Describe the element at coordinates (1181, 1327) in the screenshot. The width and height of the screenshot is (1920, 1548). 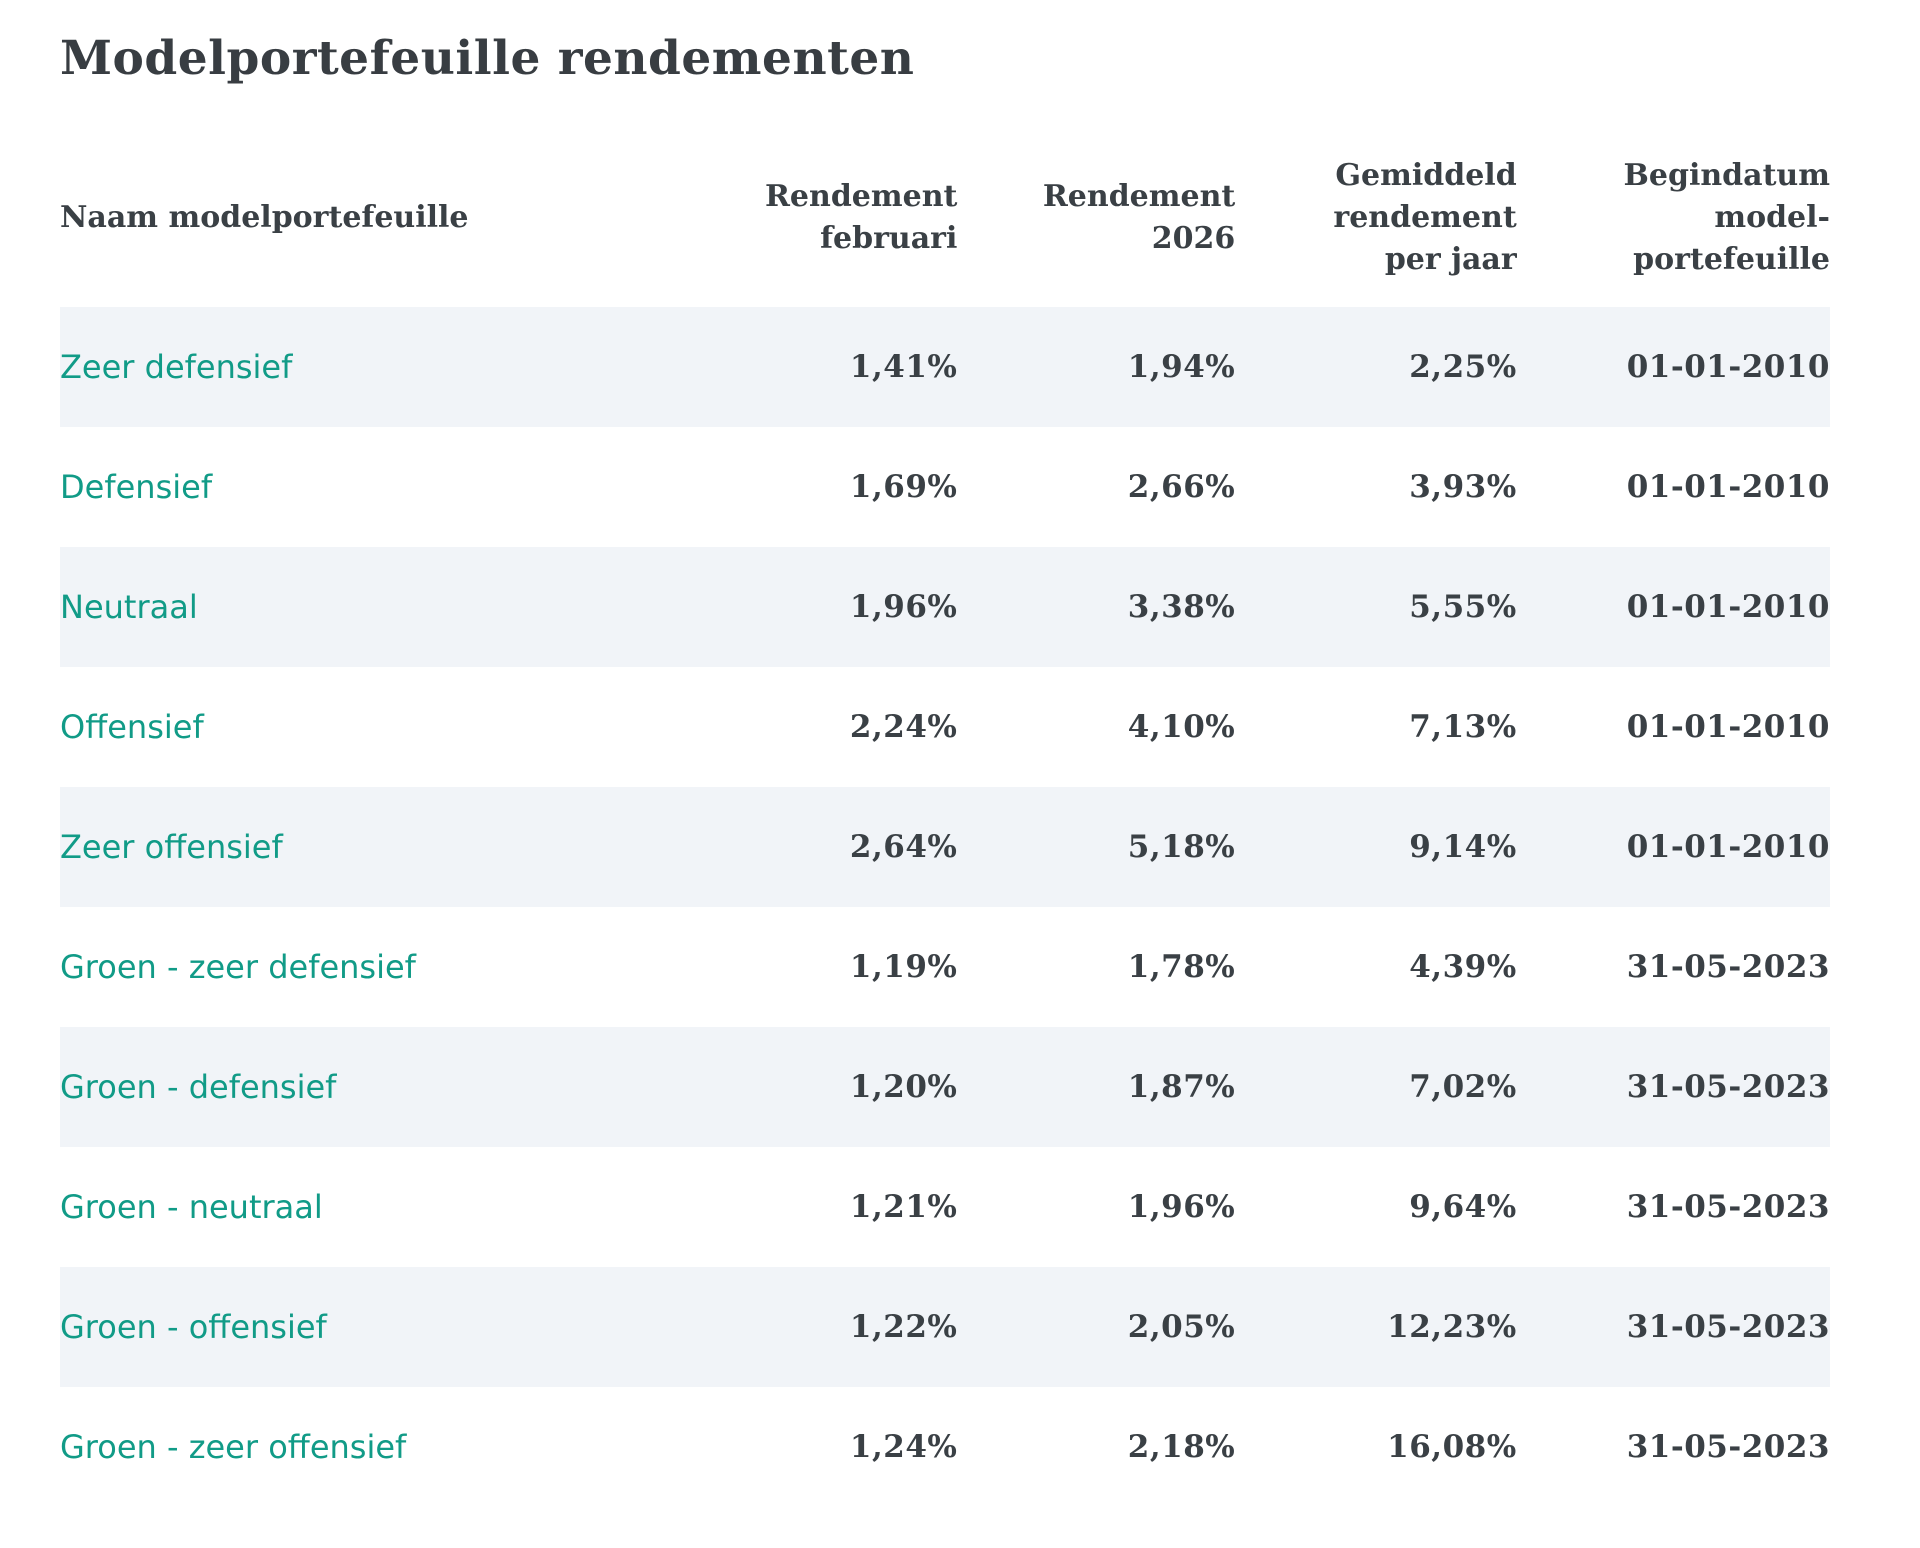
I see `cell-rendement-2026: 2,05%` at that location.